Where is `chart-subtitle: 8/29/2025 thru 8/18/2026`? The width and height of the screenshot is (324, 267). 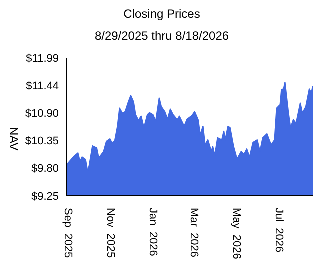 chart-subtitle: 8/29/2025 thru 8/18/2026 is located at coordinates (162, 36).